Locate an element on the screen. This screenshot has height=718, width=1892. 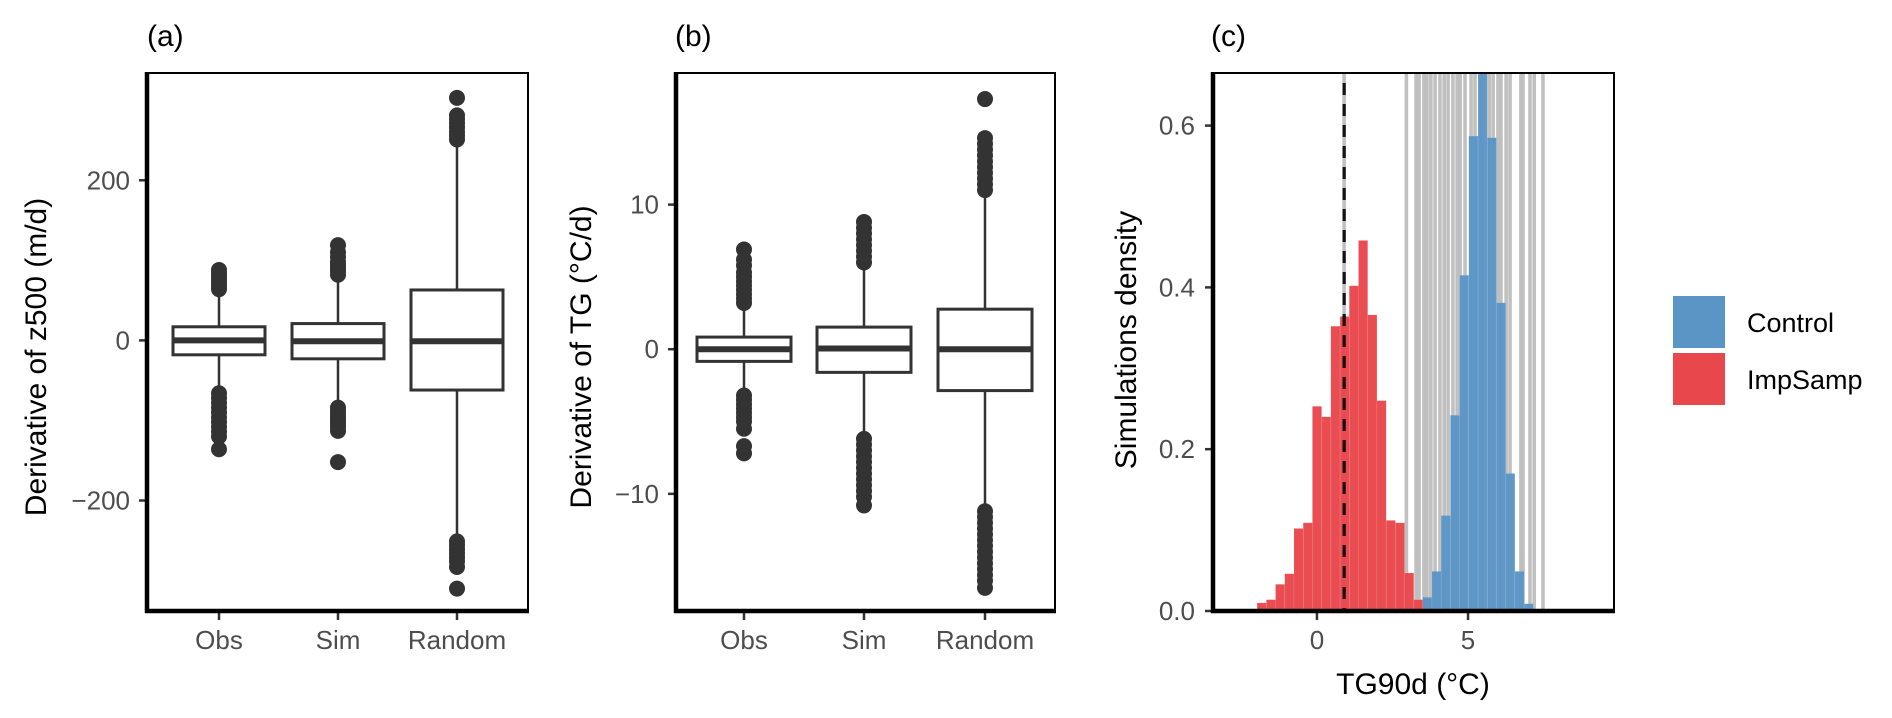
plot-inner is located at coordinates (1400, 342).